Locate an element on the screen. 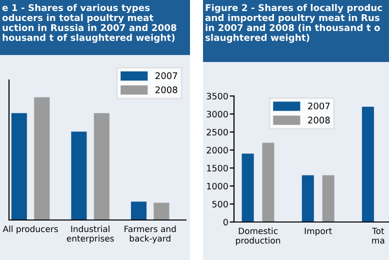 The height and width of the screenshot is (260, 389). x-tick-label: Import is located at coordinates (318, 232).